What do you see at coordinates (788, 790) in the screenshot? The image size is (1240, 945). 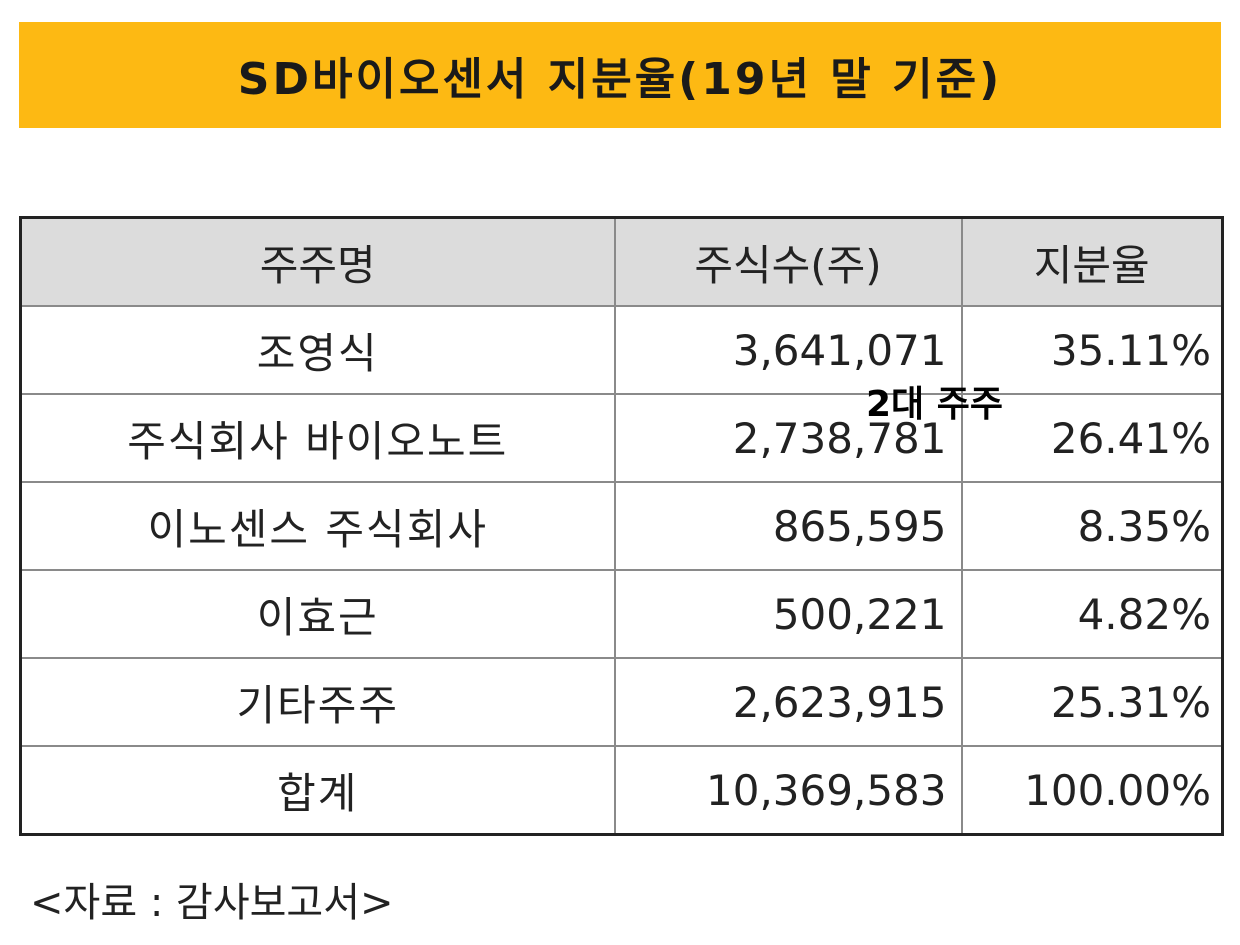 I see `total-share-count-cell: 10,369,583` at bounding box center [788, 790].